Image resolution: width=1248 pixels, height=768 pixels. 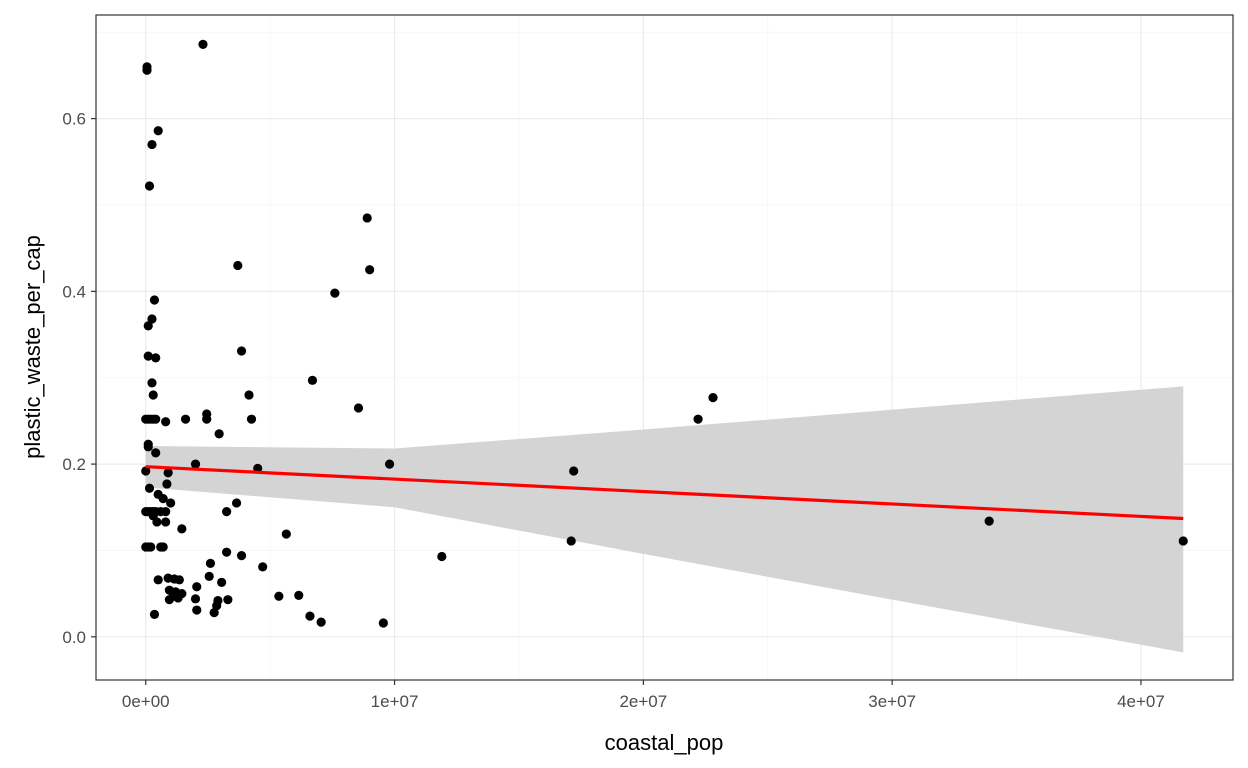 What do you see at coordinates (395, 701) in the screenshot?
I see `x-tick-label: 1e+07` at bounding box center [395, 701].